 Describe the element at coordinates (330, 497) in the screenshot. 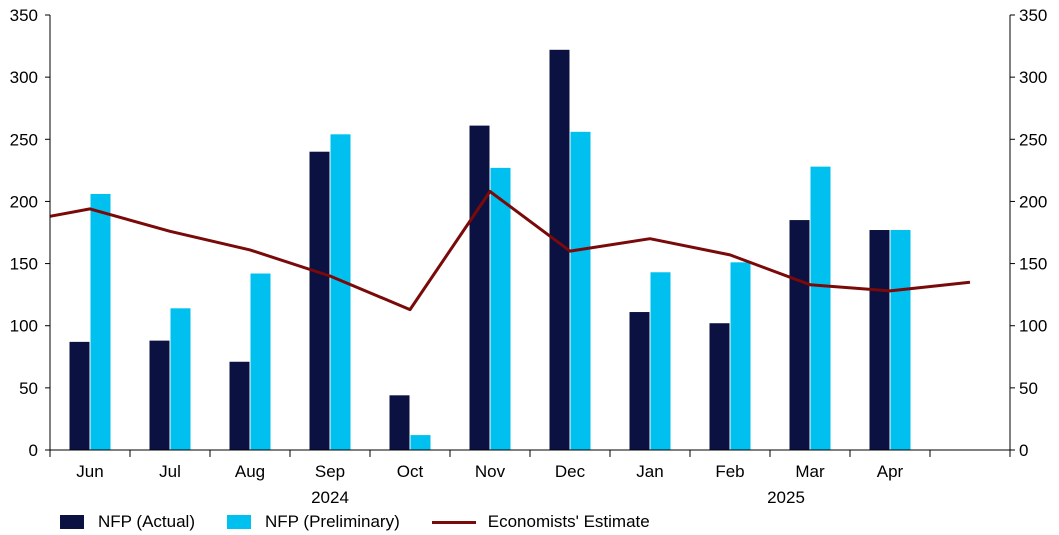

I see `year-label-2024: 2024` at that location.